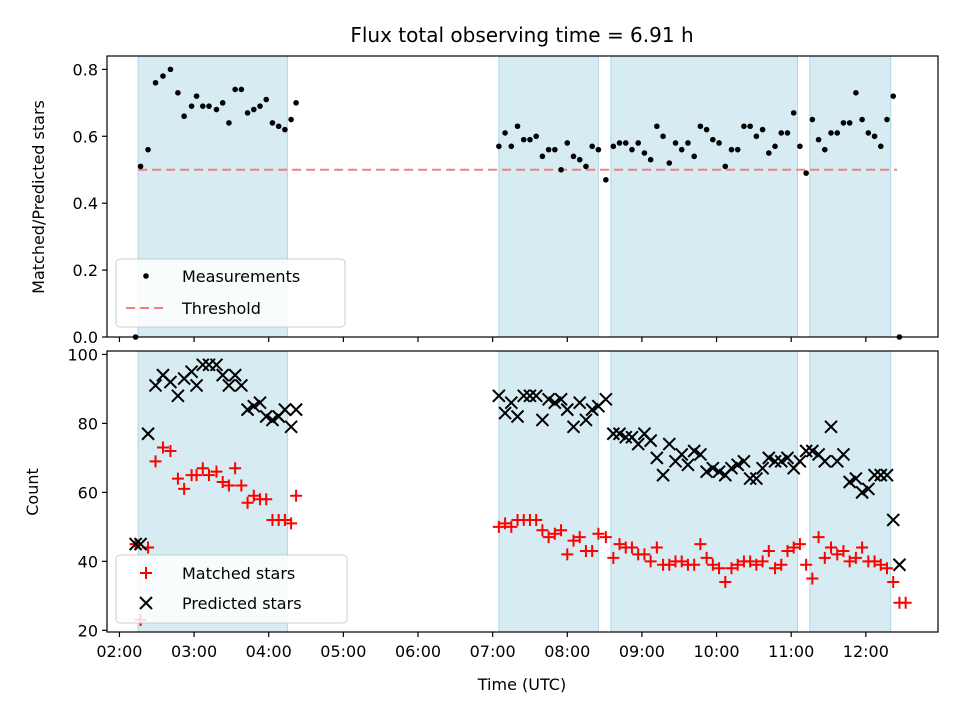 This screenshot has height=720, width=960. Describe the element at coordinates (242, 603) in the screenshot. I see `legend-predicted-label: Predicted stars` at that location.